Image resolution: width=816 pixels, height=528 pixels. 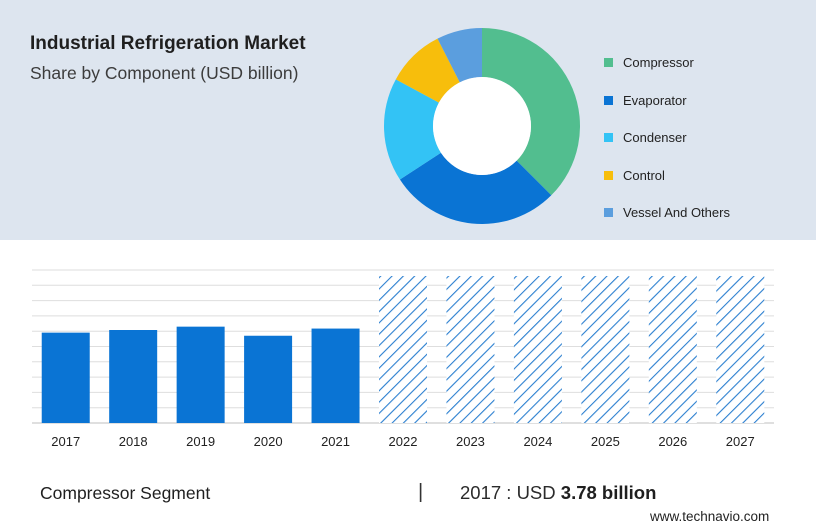 I want to click on donut-chart, so click(x=482, y=126).